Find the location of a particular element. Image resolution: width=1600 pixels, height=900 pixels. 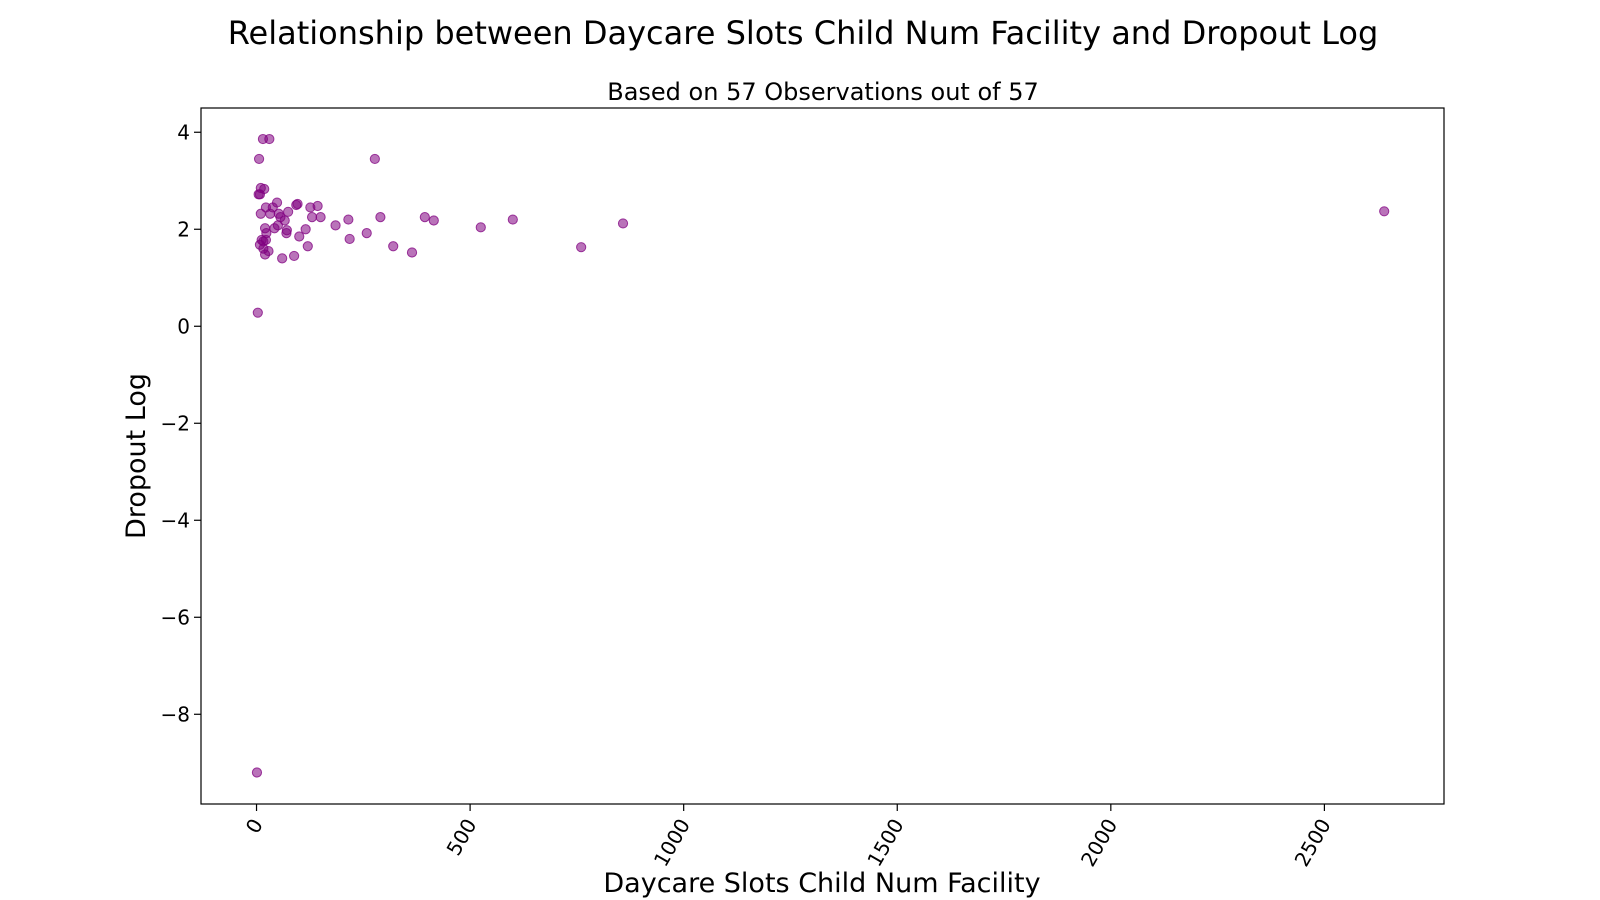

x-axis: 0 500 1000 1500 2000 2500 is located at coordinates (788, 837).